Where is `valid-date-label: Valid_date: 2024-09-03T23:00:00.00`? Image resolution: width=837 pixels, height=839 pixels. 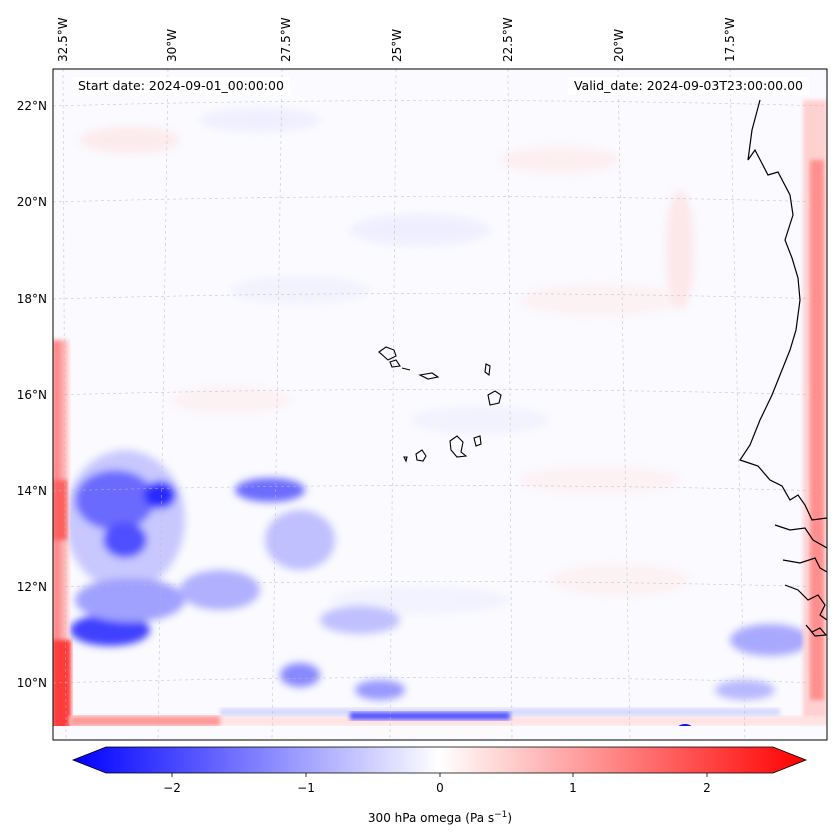 valid-date-label: Valid_date: 2024-09-03T23:00:00.00 is located at coordinates (688, 86).